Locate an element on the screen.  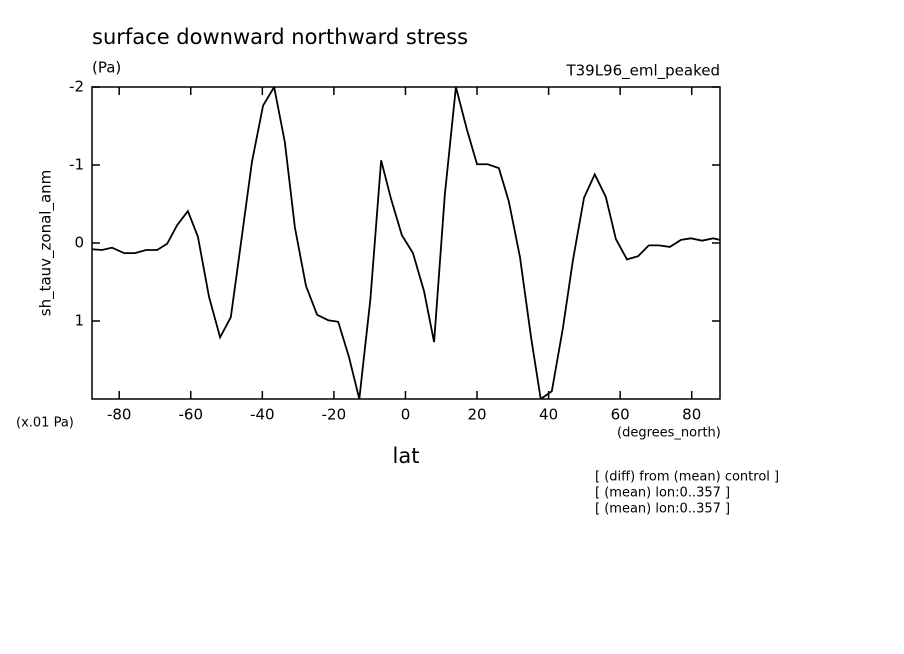
x-tick-label: -80 is located at coordinates (119, 415).